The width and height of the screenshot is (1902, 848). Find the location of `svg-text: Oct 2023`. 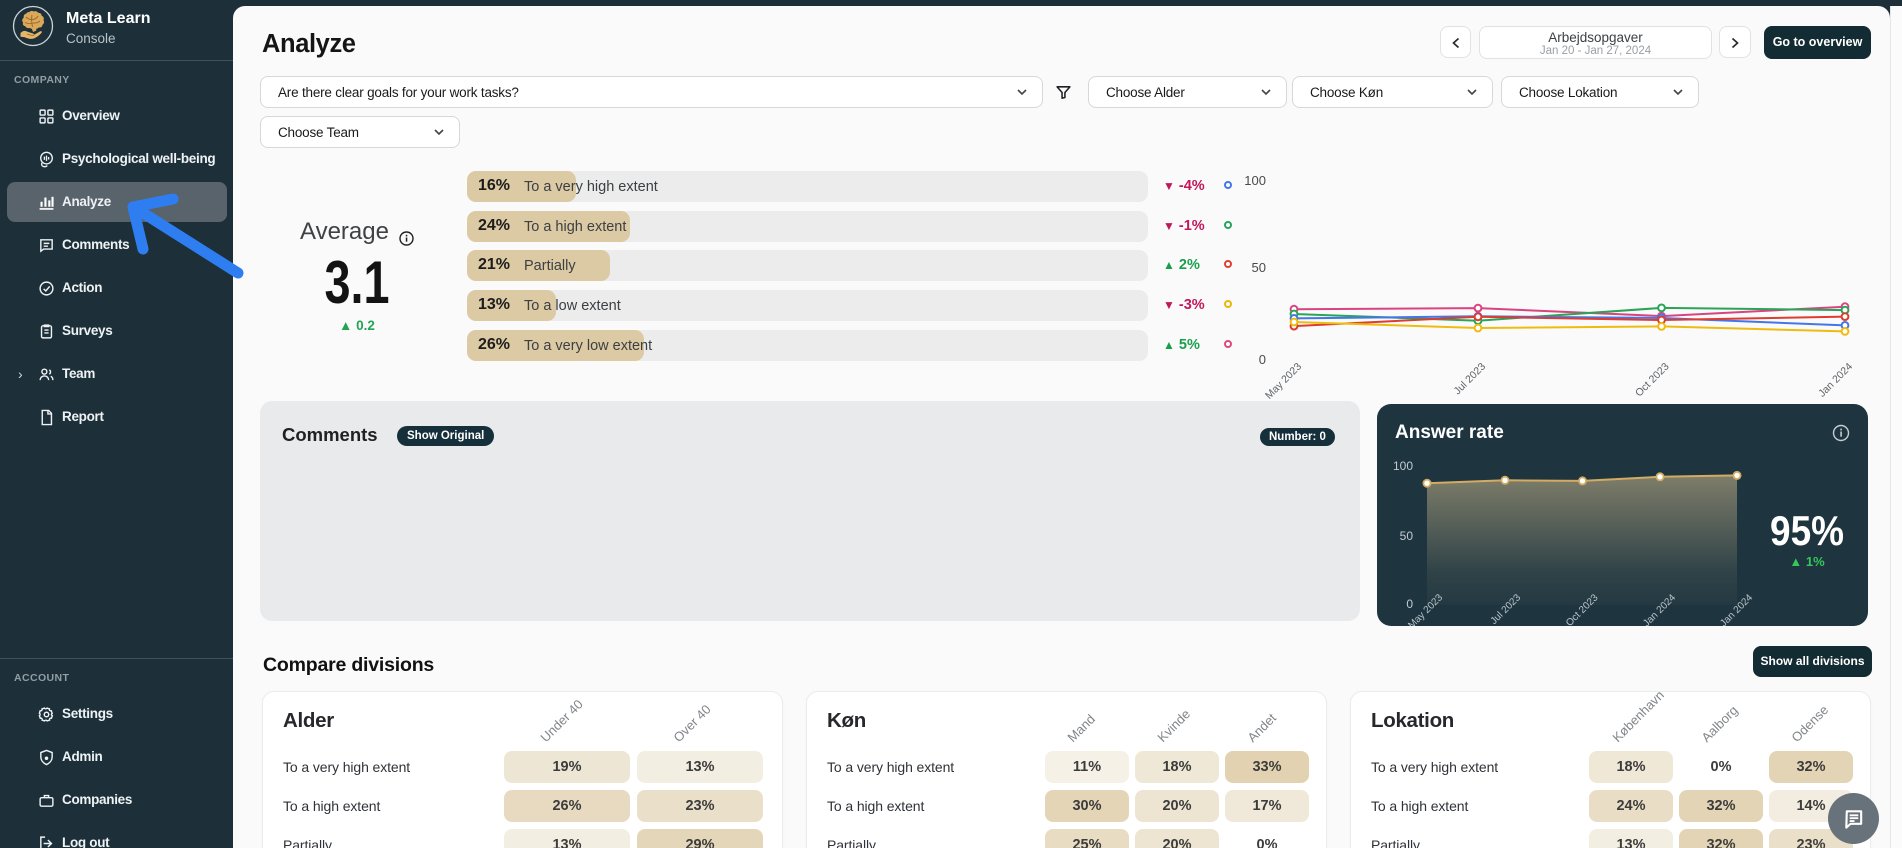

svg-text: Oct 2023 is located at coordinates (1652, 380).